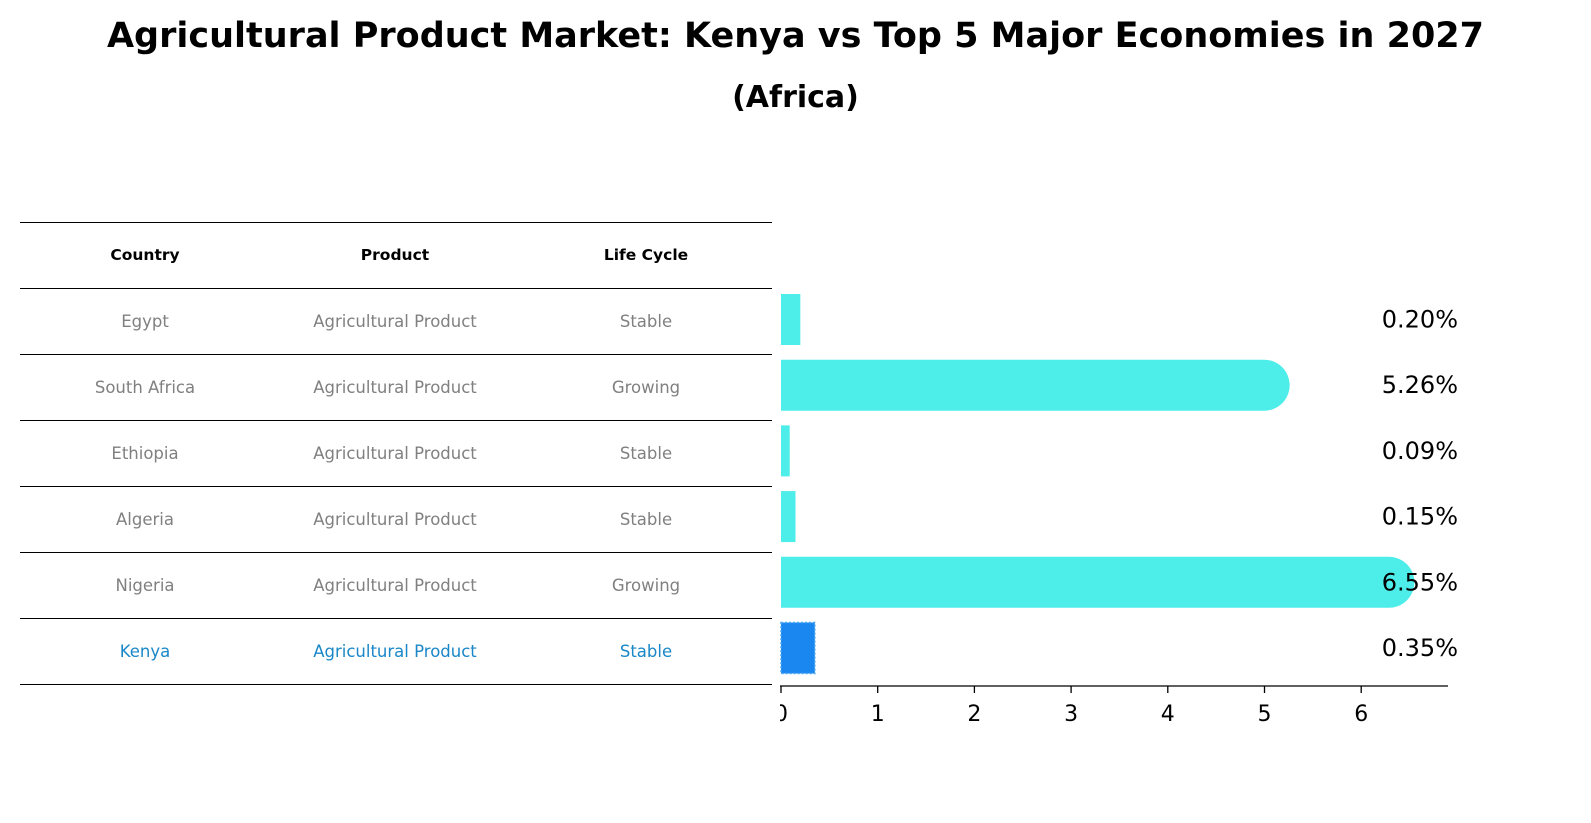 This screenshot has width=1591, height=823. Describe the element at coordinates (1361, 714) in the screenshot. I see `x-tick-label: 6` at that location.